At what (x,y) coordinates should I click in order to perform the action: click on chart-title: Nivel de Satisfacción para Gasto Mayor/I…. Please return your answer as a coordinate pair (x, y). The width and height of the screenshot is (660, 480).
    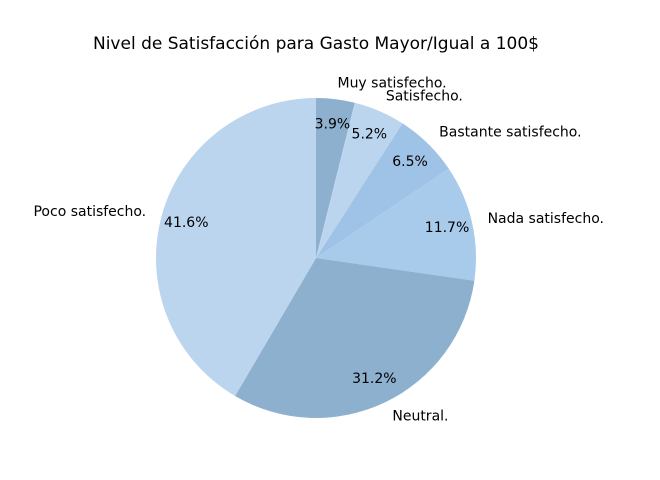
    Looking at the image, I should click on (316, 44).